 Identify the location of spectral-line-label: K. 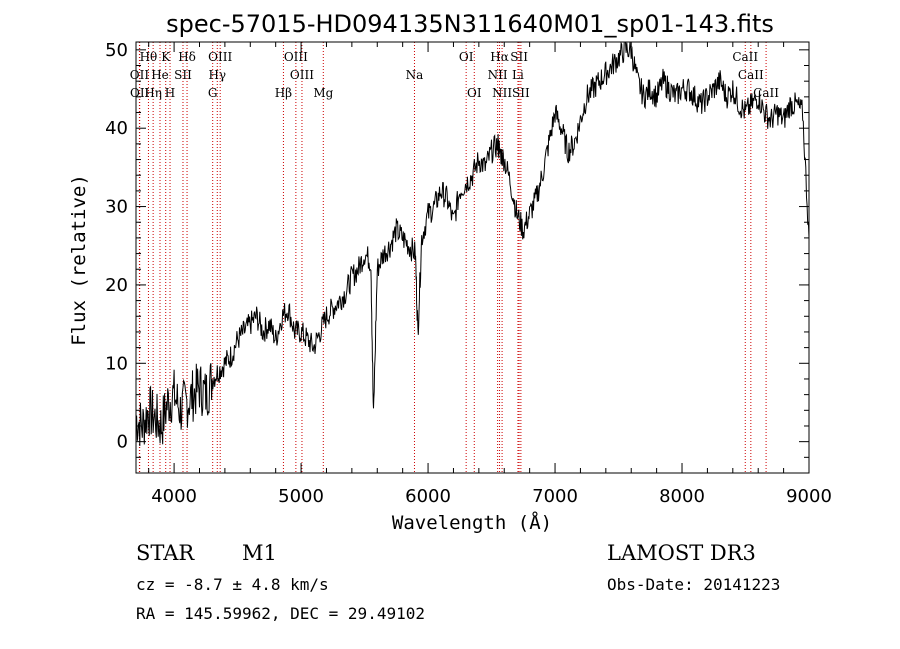
(166, 57).